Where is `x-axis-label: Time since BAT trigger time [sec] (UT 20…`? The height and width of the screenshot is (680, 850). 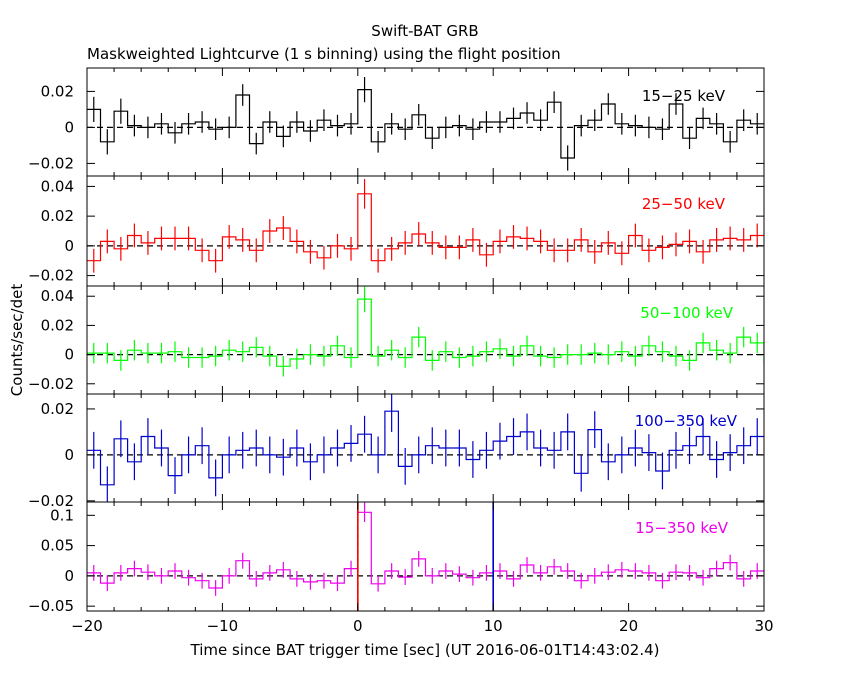
x-axis-label: Time since BAT trigger time [sec] (UT 20… is located at coordinates (425, 650).